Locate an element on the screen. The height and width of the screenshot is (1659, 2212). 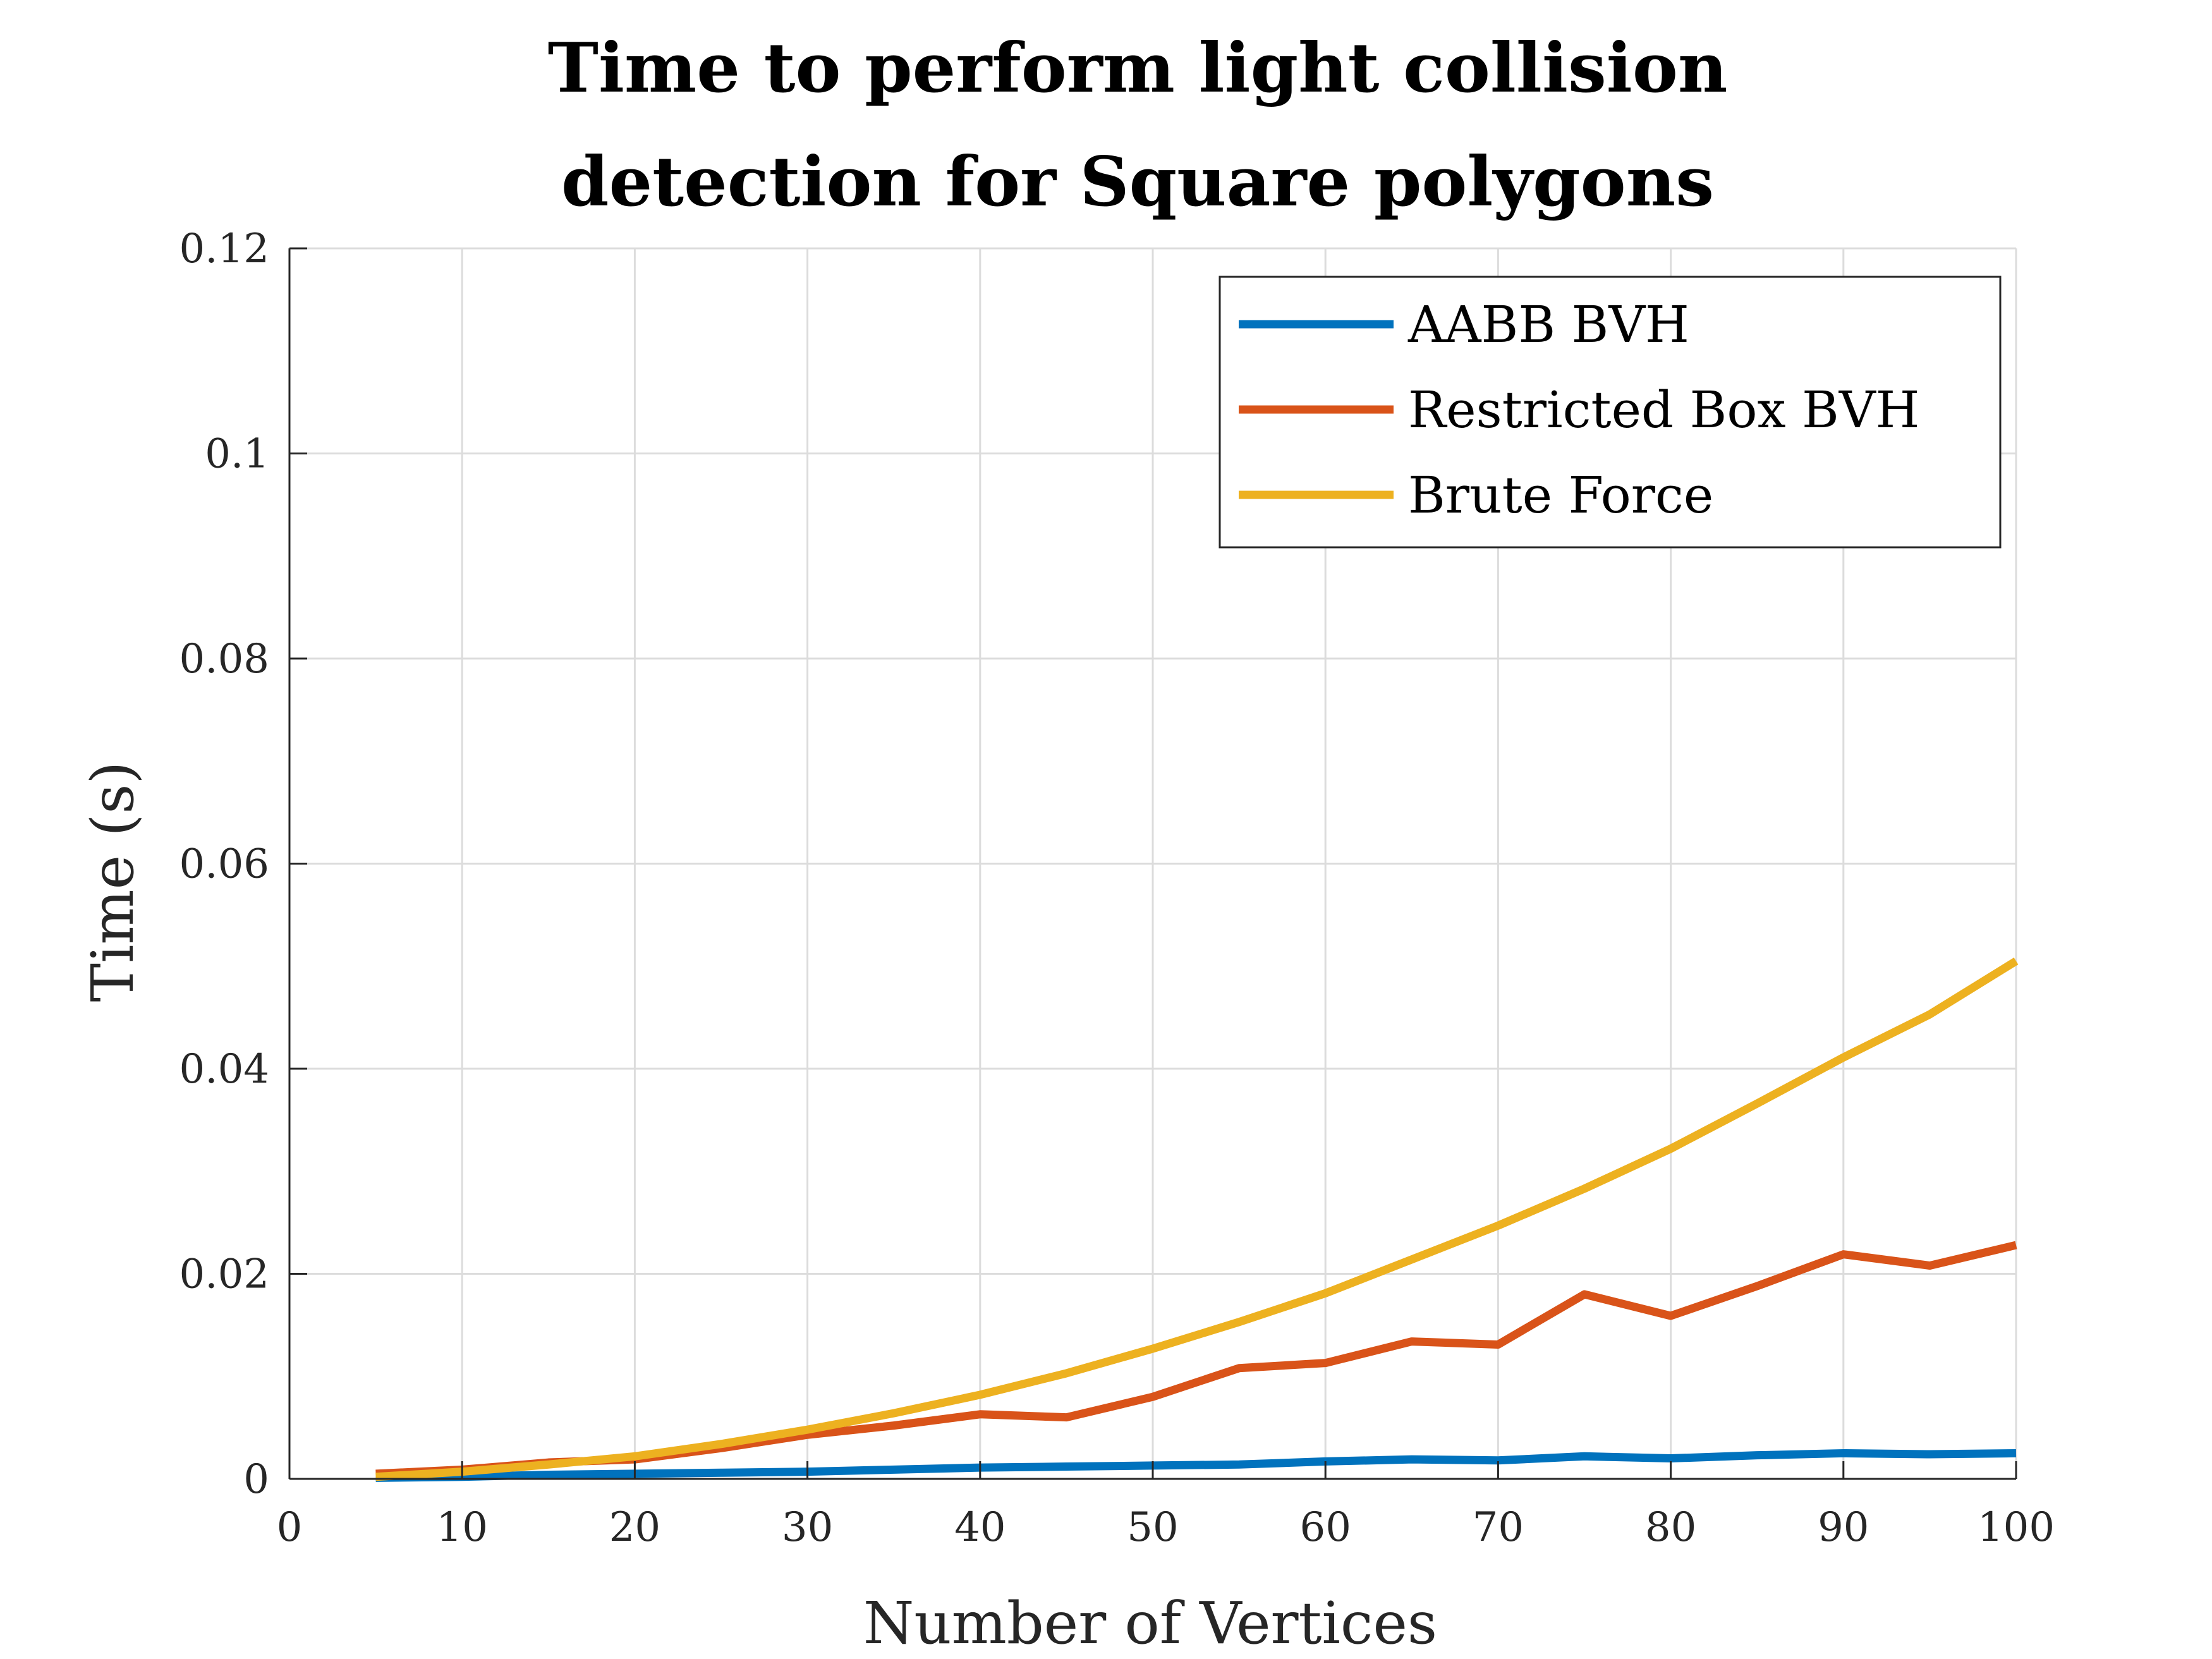
y-axis-label: Time (s) is located at coordinates (113, 882).